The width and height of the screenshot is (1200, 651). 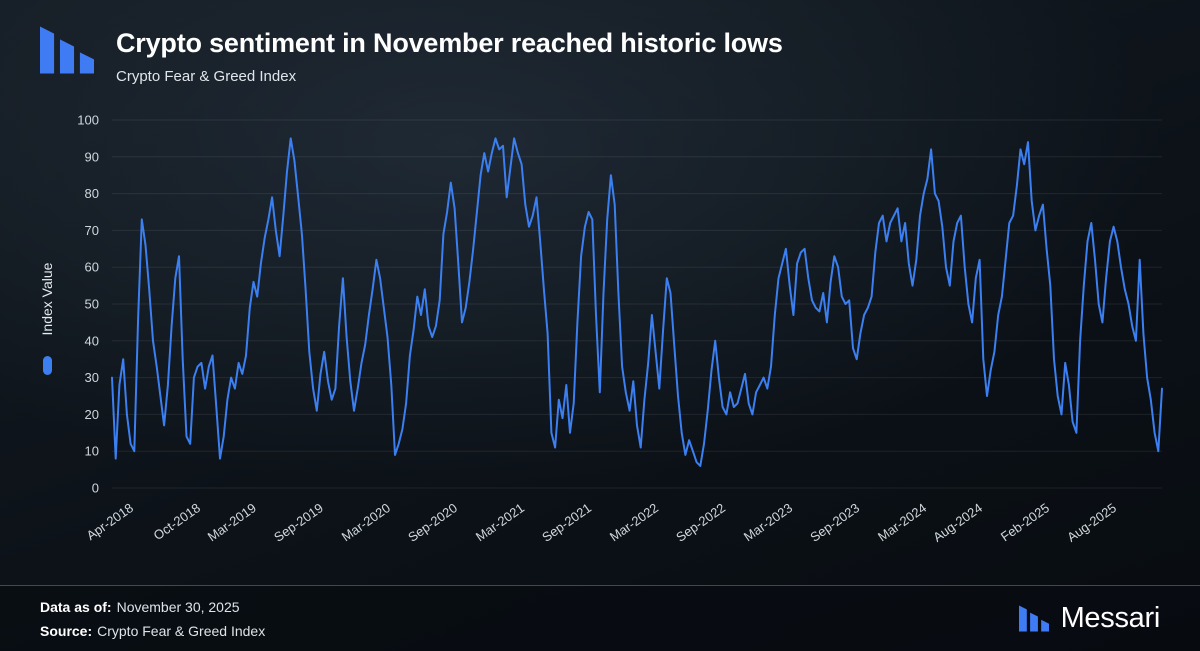 What do you see at coordinates (232, 522) in the screenshot?
I see `x-tick-label: Mar-2019` at bounding box center [232, 522].